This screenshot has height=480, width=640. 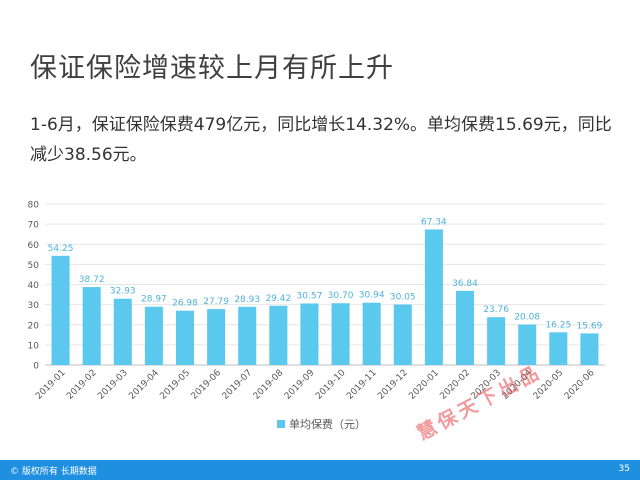 What do you see at coordinates (278, 299) in the screenshot?
I see `data-label: 29.42` at bounding box center [278, 299].